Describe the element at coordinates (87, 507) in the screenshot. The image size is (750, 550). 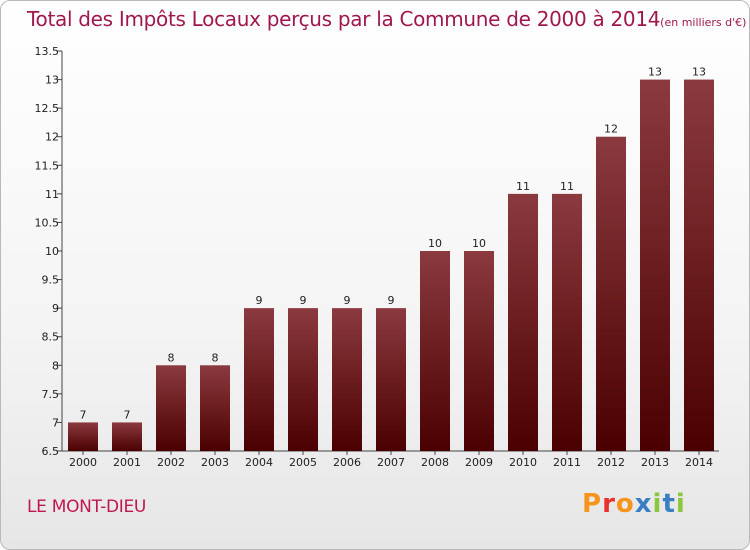
I see `commune-name: LE MONT-DIEU` at that location.